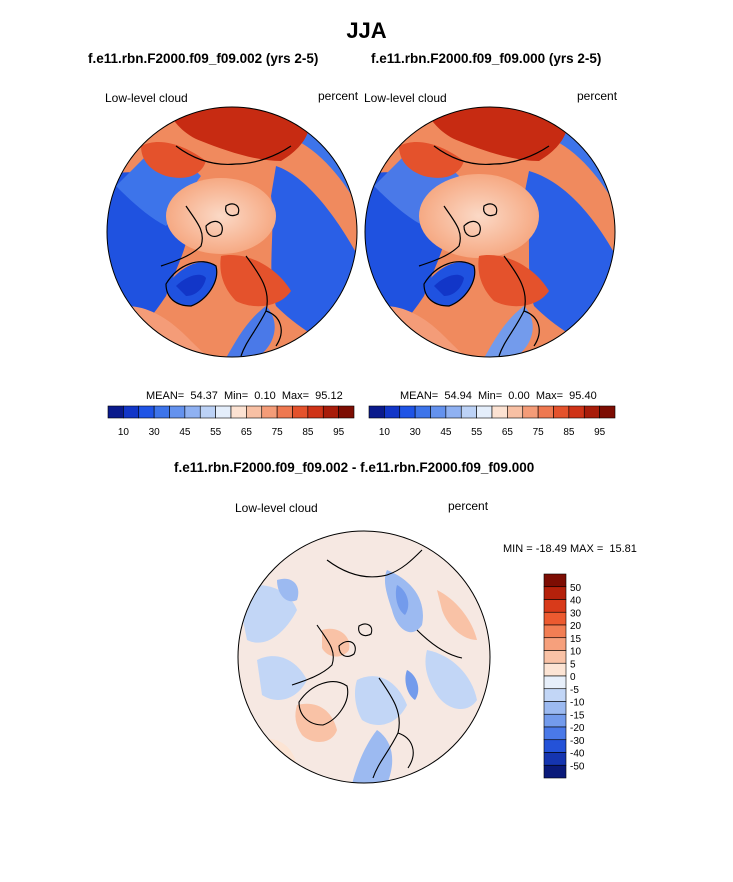 The height and width of the screenshot is (882, 733). What do you see at coordinates (146, 98) in the screenshot?
I see `panel1-variable-label: Low-level cloud` at bounding box center [146, 98].